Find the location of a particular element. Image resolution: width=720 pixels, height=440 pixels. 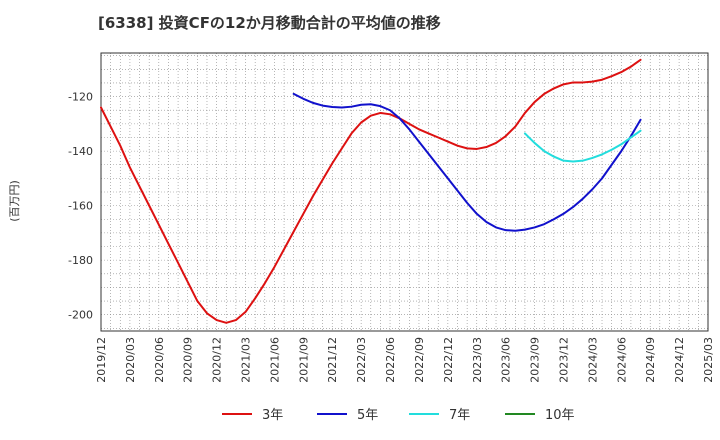

x-tick-label: 2021/09 is located at coordinates (303, 360).